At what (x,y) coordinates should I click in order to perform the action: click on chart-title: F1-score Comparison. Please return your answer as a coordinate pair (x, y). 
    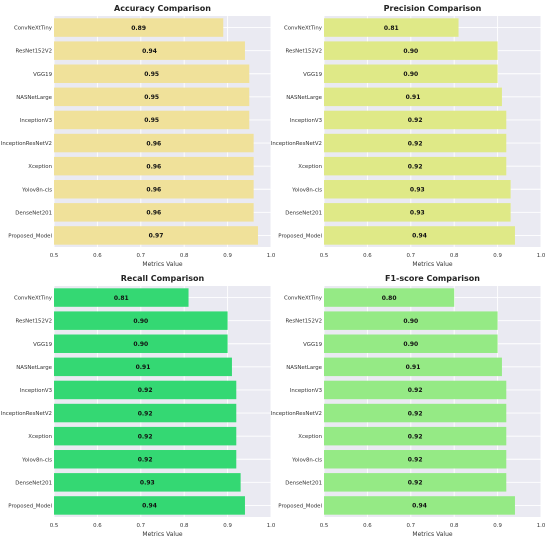
    Looking at the image, I should click on (432, 278).